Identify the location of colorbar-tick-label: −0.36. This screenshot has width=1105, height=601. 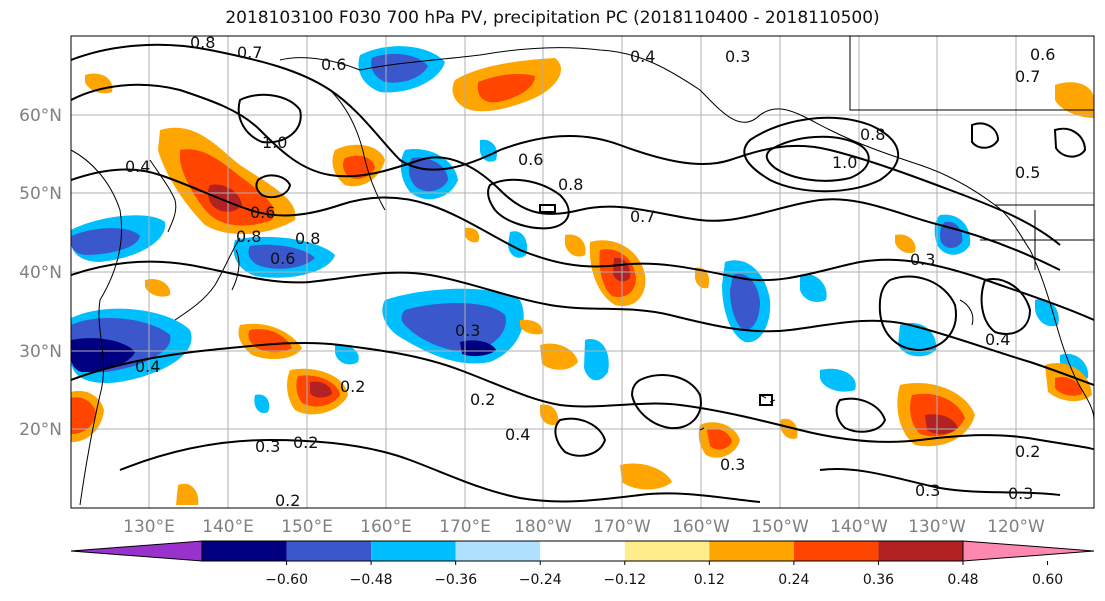
(455, 580).